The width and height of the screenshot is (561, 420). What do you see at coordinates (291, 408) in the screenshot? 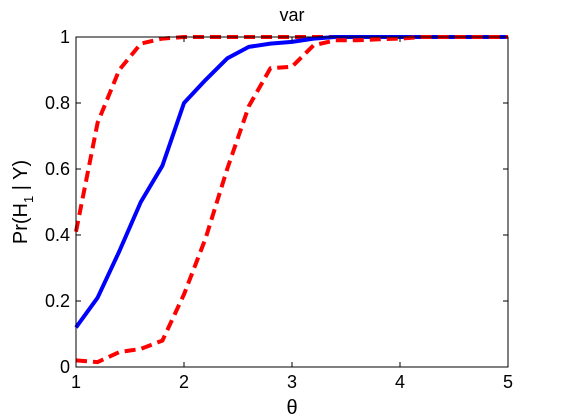
I see `x-axis-label: θ` at bounding box center [291, 408].